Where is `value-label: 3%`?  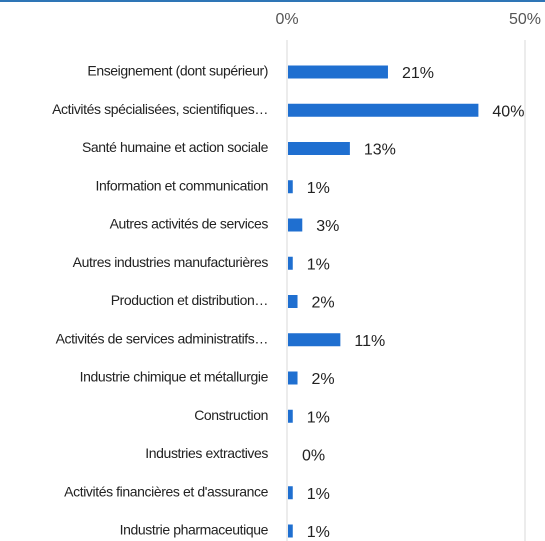
value-label: 3% is located at coordinates (327, 226).